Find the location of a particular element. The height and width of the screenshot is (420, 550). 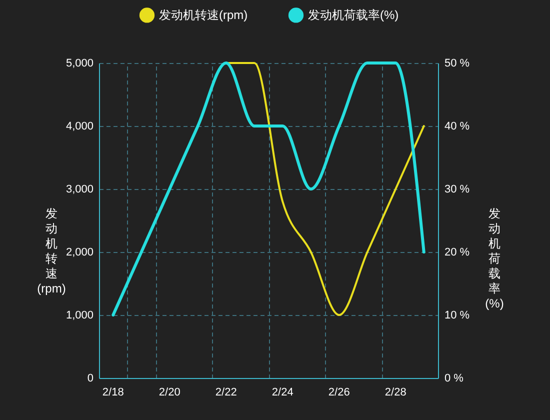

x-tick-label: 2/20 is located at coordinates (169, 392).